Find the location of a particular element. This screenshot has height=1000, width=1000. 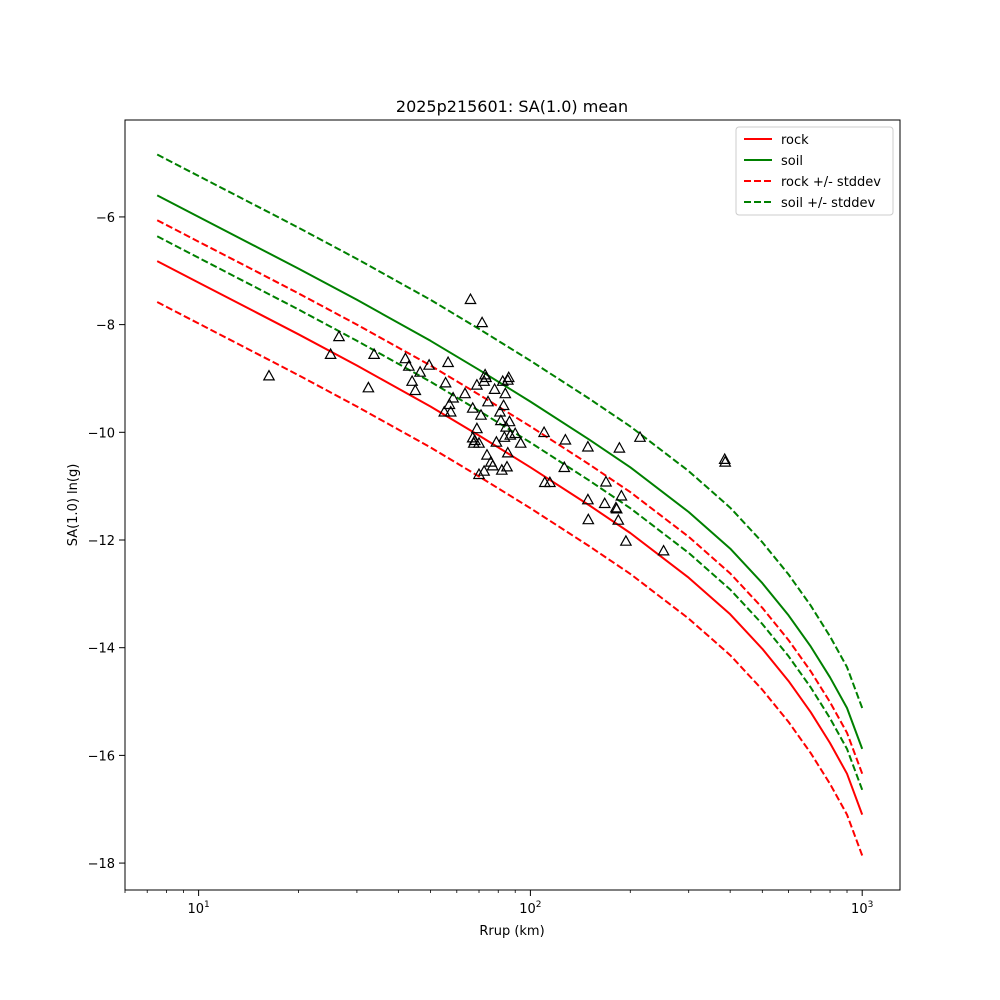

legend-label: rock +/- stddev is located at coordinates (831, 182).